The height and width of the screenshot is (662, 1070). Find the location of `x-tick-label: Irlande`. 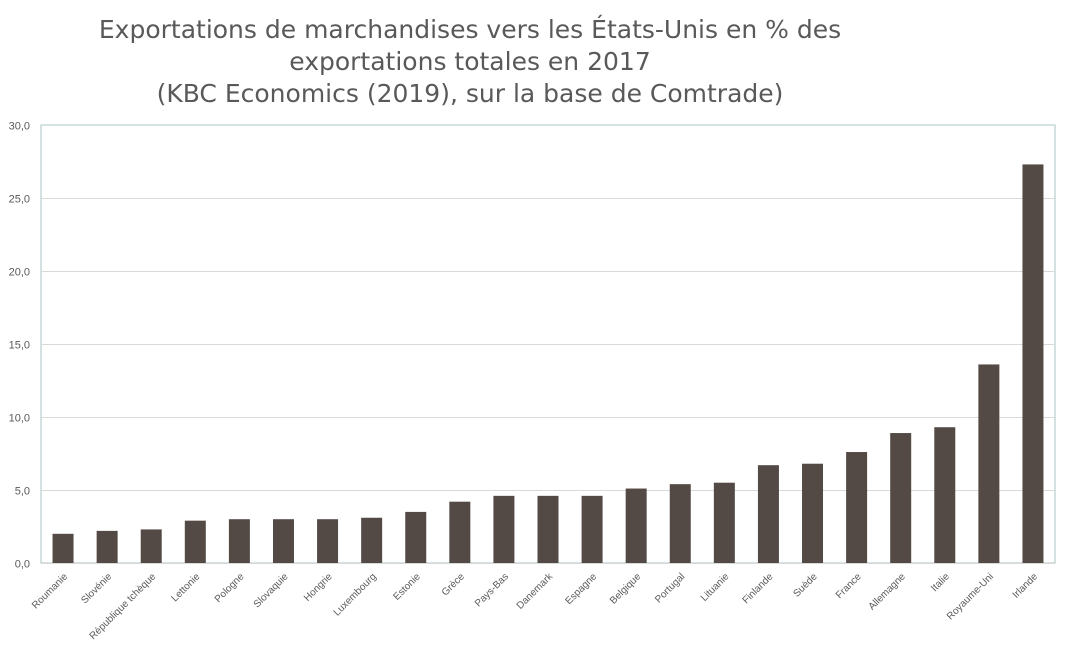

x-tick-label: Irlande is located at coordinates (1026, 586).